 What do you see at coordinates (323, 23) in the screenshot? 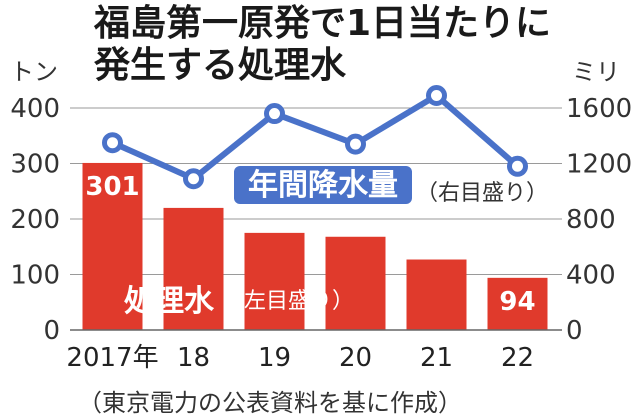
I see `chart-title-line-1: 福島第一原発で1日当たりに` at bounding box center [323, 23].